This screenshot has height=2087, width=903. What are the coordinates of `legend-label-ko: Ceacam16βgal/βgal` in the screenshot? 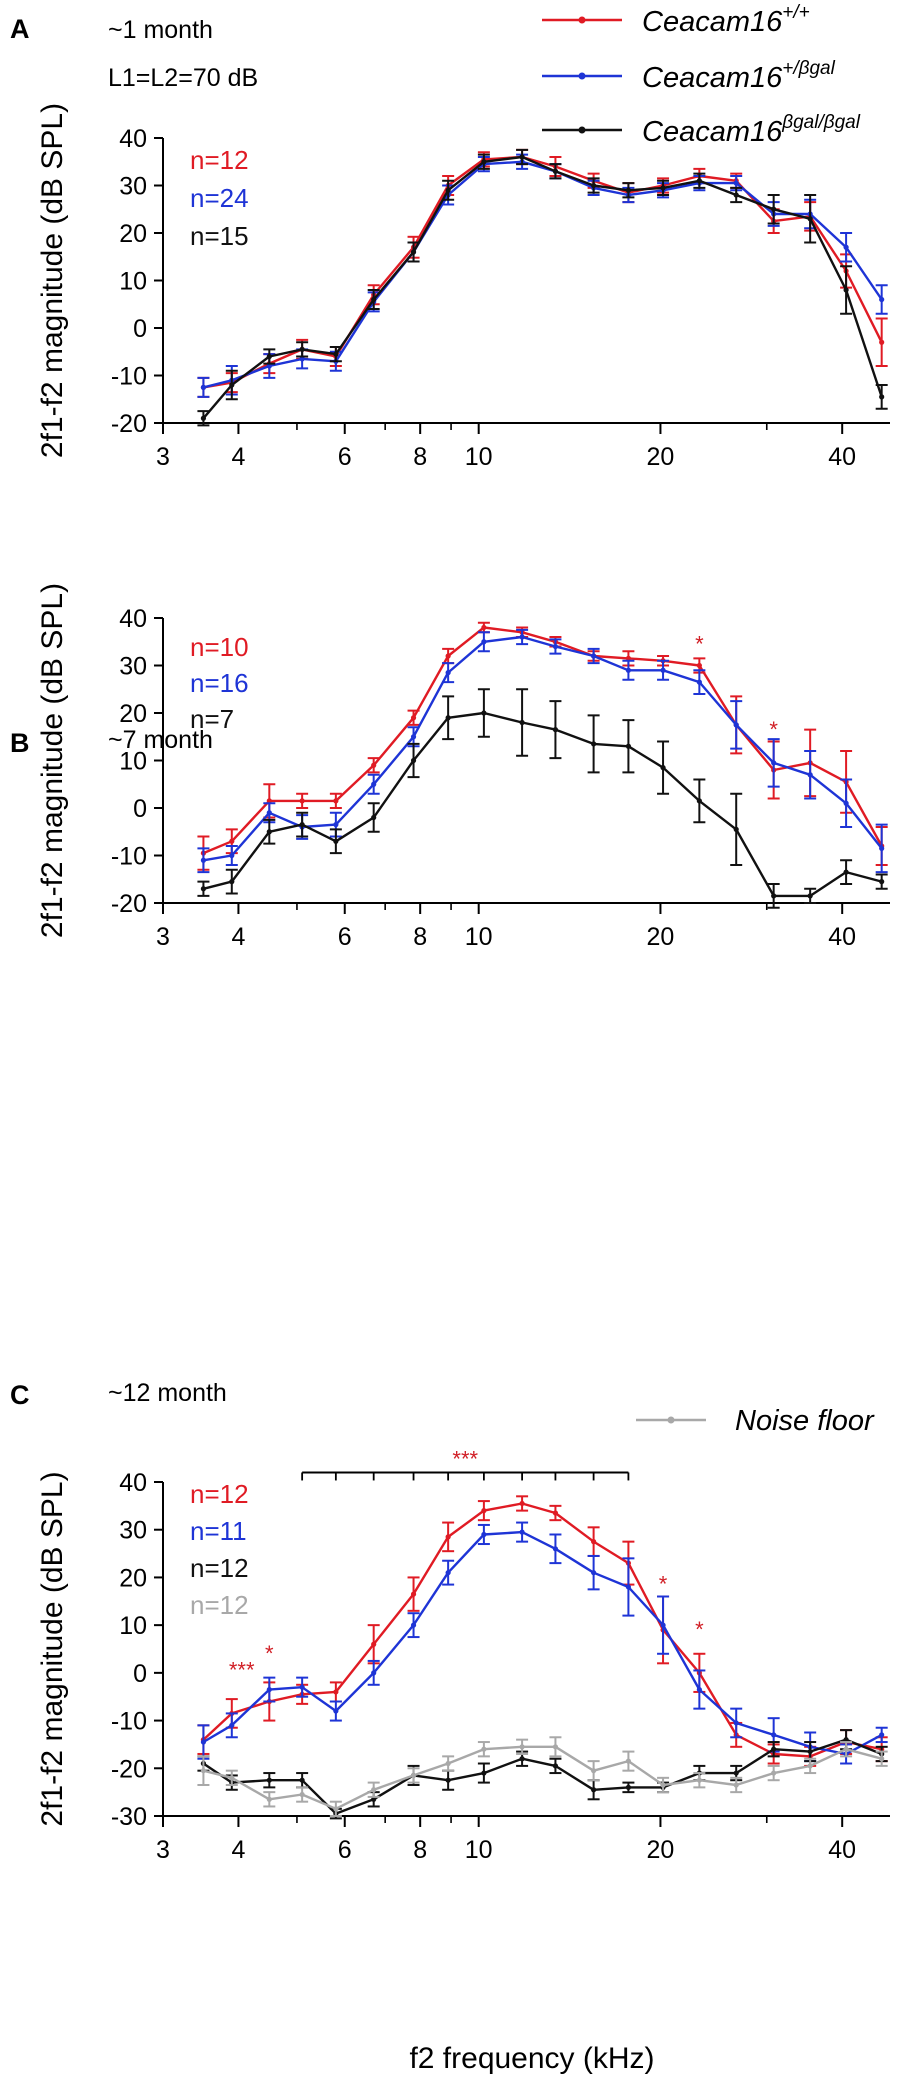 It's located at (751, 130).